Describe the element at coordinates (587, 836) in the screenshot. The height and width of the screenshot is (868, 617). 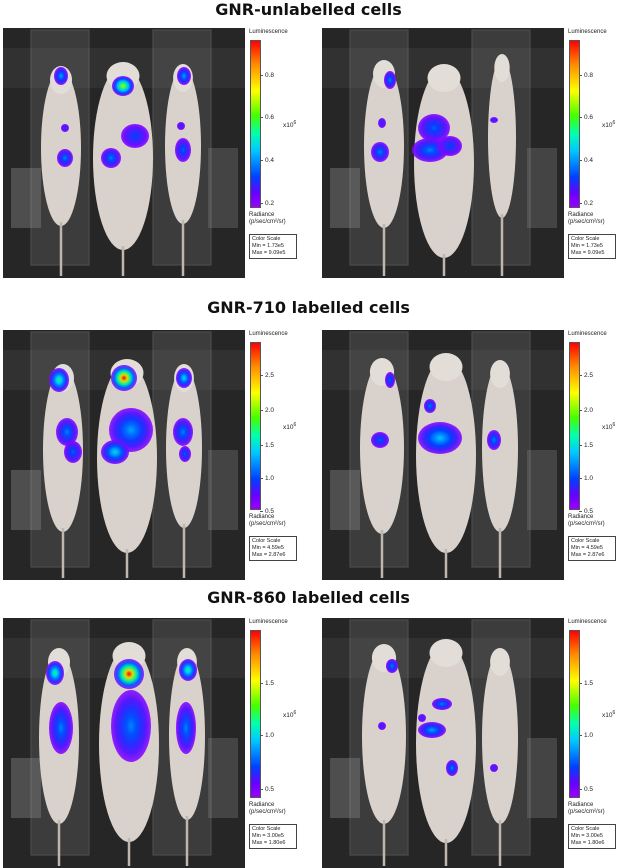
I see `range-min: Min = 3.00e5` at that location.